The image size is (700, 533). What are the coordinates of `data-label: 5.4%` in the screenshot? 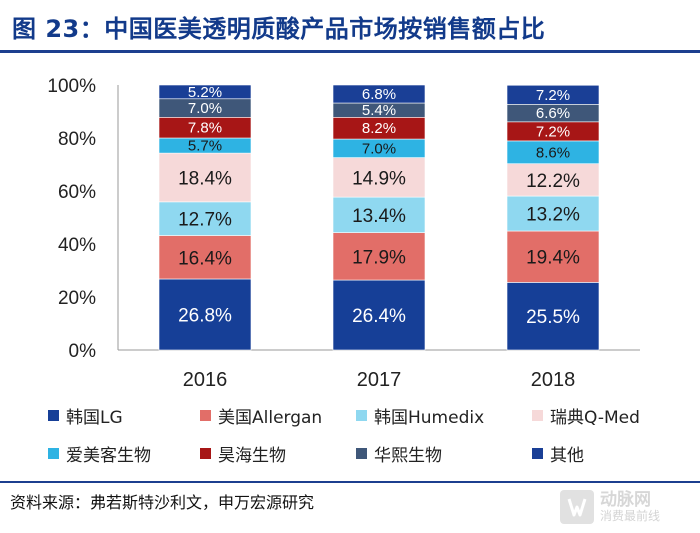 It's located at (379, 110).